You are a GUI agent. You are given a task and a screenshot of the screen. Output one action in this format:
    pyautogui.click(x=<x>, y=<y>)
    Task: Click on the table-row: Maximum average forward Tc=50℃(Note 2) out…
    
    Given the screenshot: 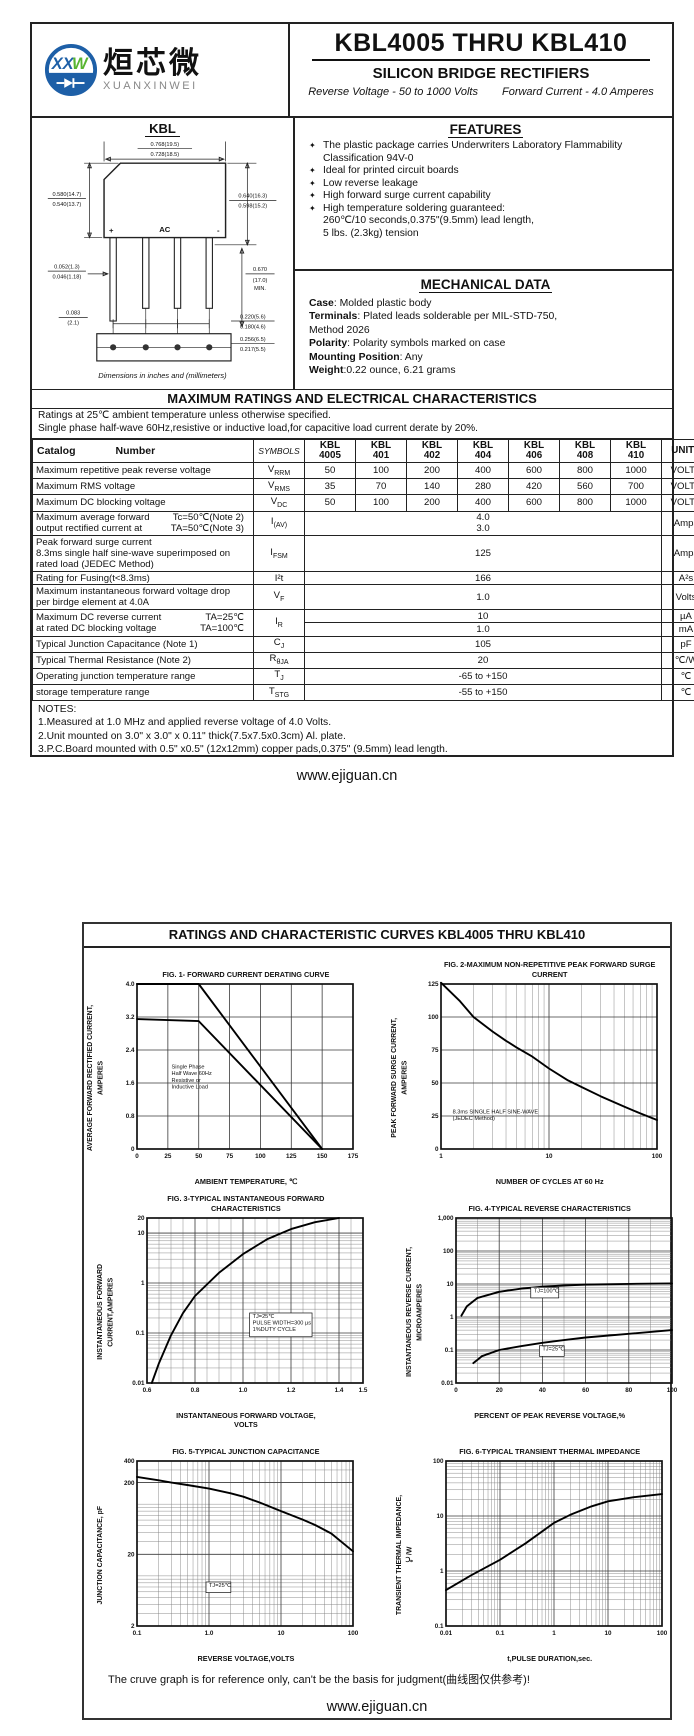 What is the action you would take?
    pyautogui.click(x=363, y=523)
    